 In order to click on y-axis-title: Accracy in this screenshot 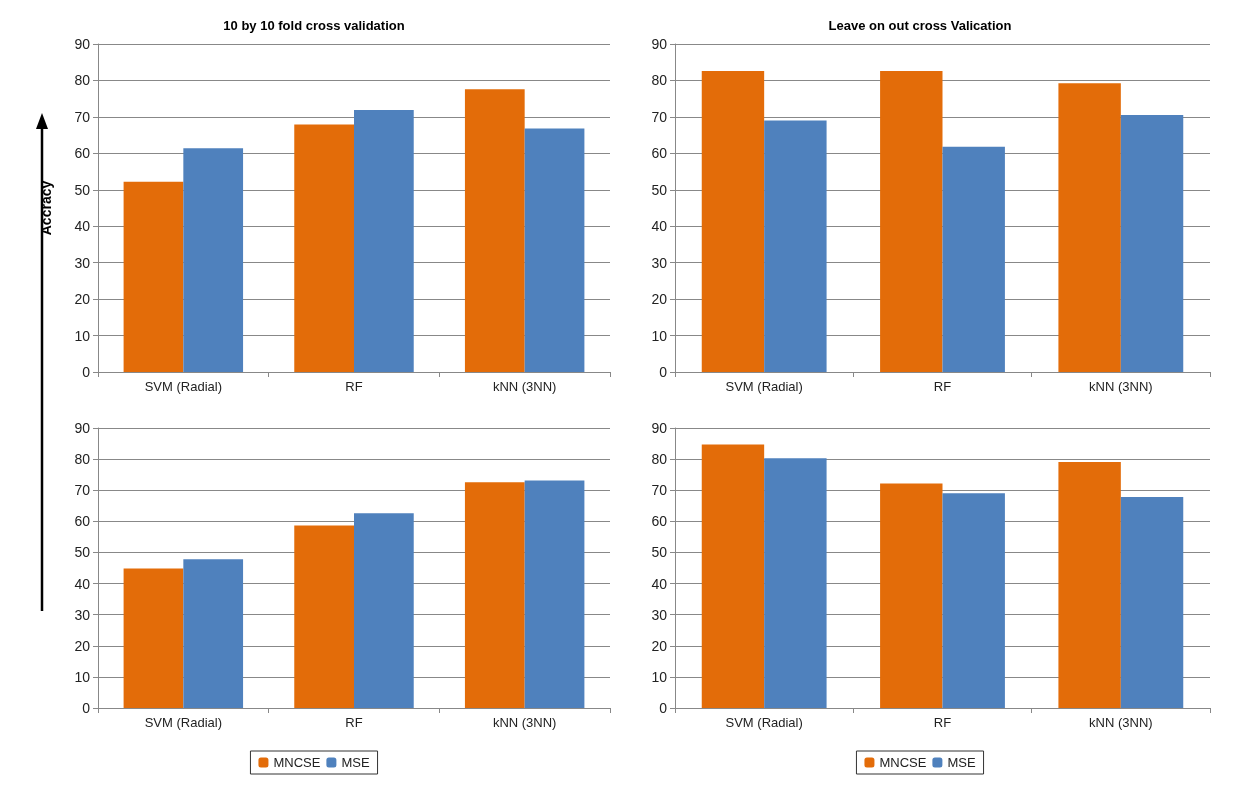, I will do `click(46, 208)`.